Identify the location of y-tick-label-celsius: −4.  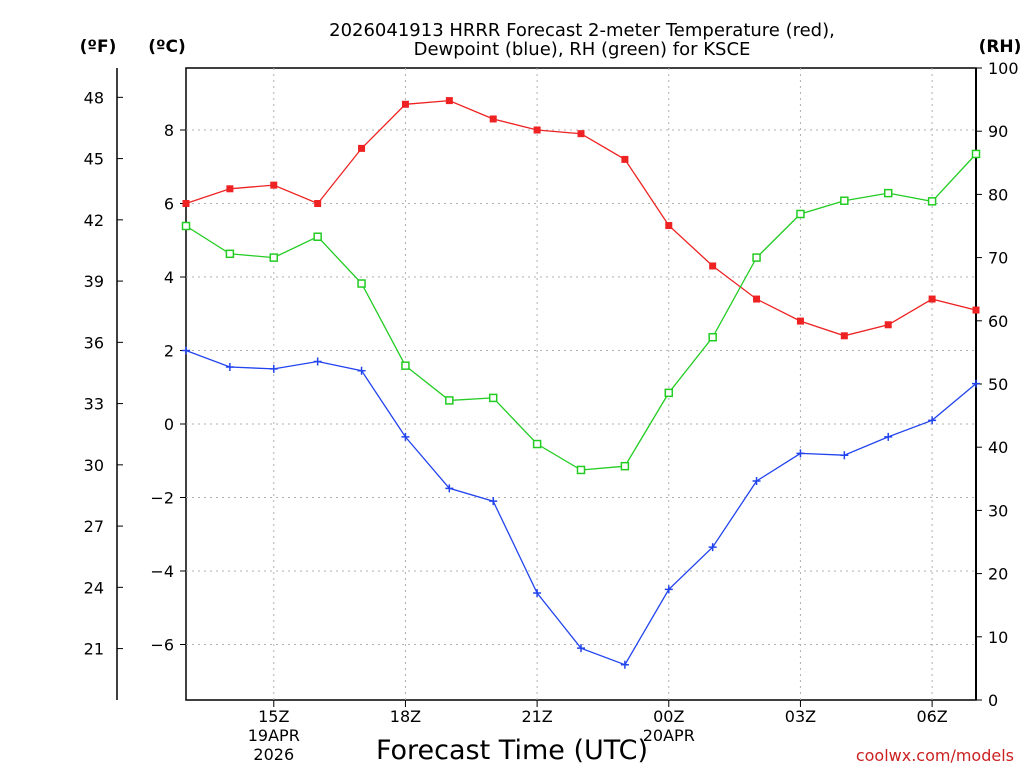
(162, 571).